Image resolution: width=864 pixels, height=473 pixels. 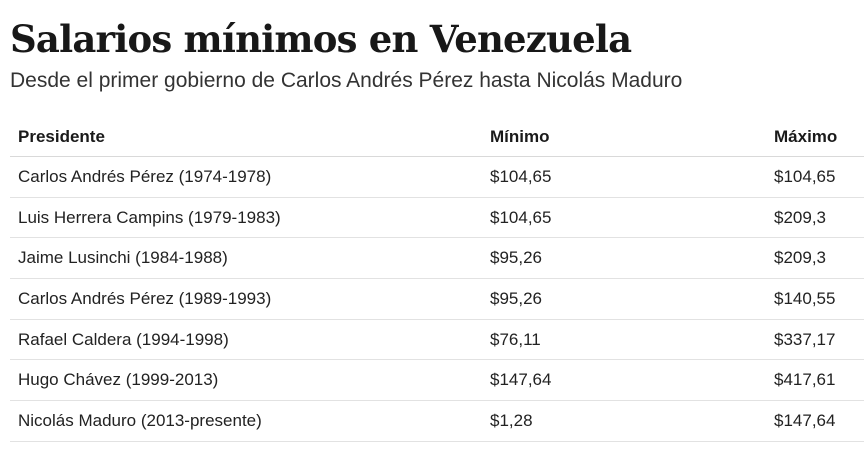 What do you see at coordinates (246, 380) in the screenshot?
I see `cell-presidente: Hugo Chávez (1999-2013)` at bounding box center [246, 380].